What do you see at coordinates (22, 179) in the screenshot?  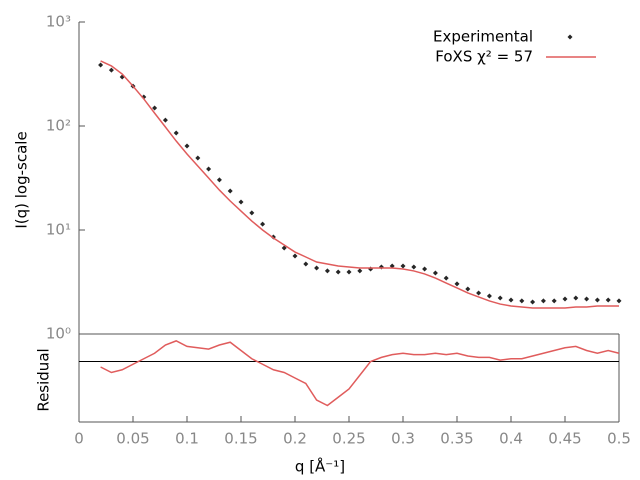 I see `y-axis-label: I(q) log-scale` at bounding box center [22, 179].